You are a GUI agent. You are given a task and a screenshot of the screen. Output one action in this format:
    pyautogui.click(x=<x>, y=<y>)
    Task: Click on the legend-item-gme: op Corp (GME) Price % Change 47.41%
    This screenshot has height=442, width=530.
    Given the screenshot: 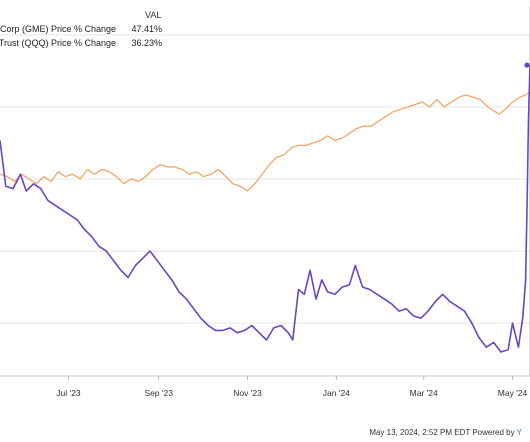 What is the action you would take?
    pyautogui.click(x=84, y=29)
    